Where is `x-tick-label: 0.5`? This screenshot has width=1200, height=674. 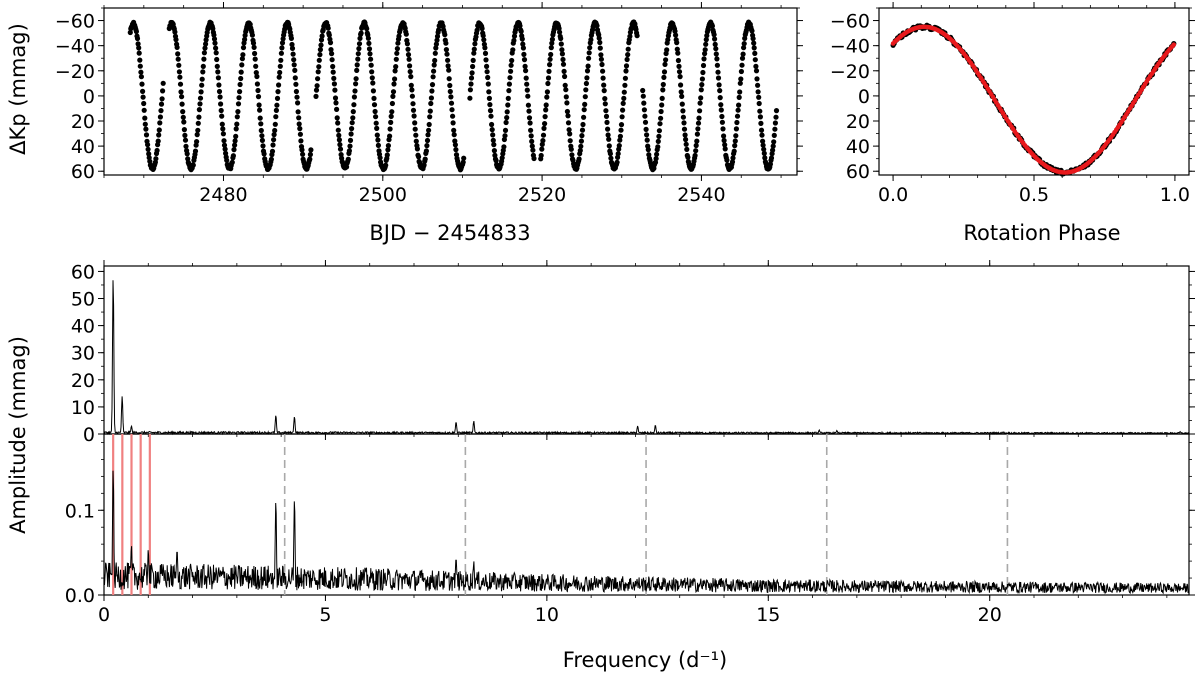 x-tick-label: 0.5 is located at coordinates (1034, 195).